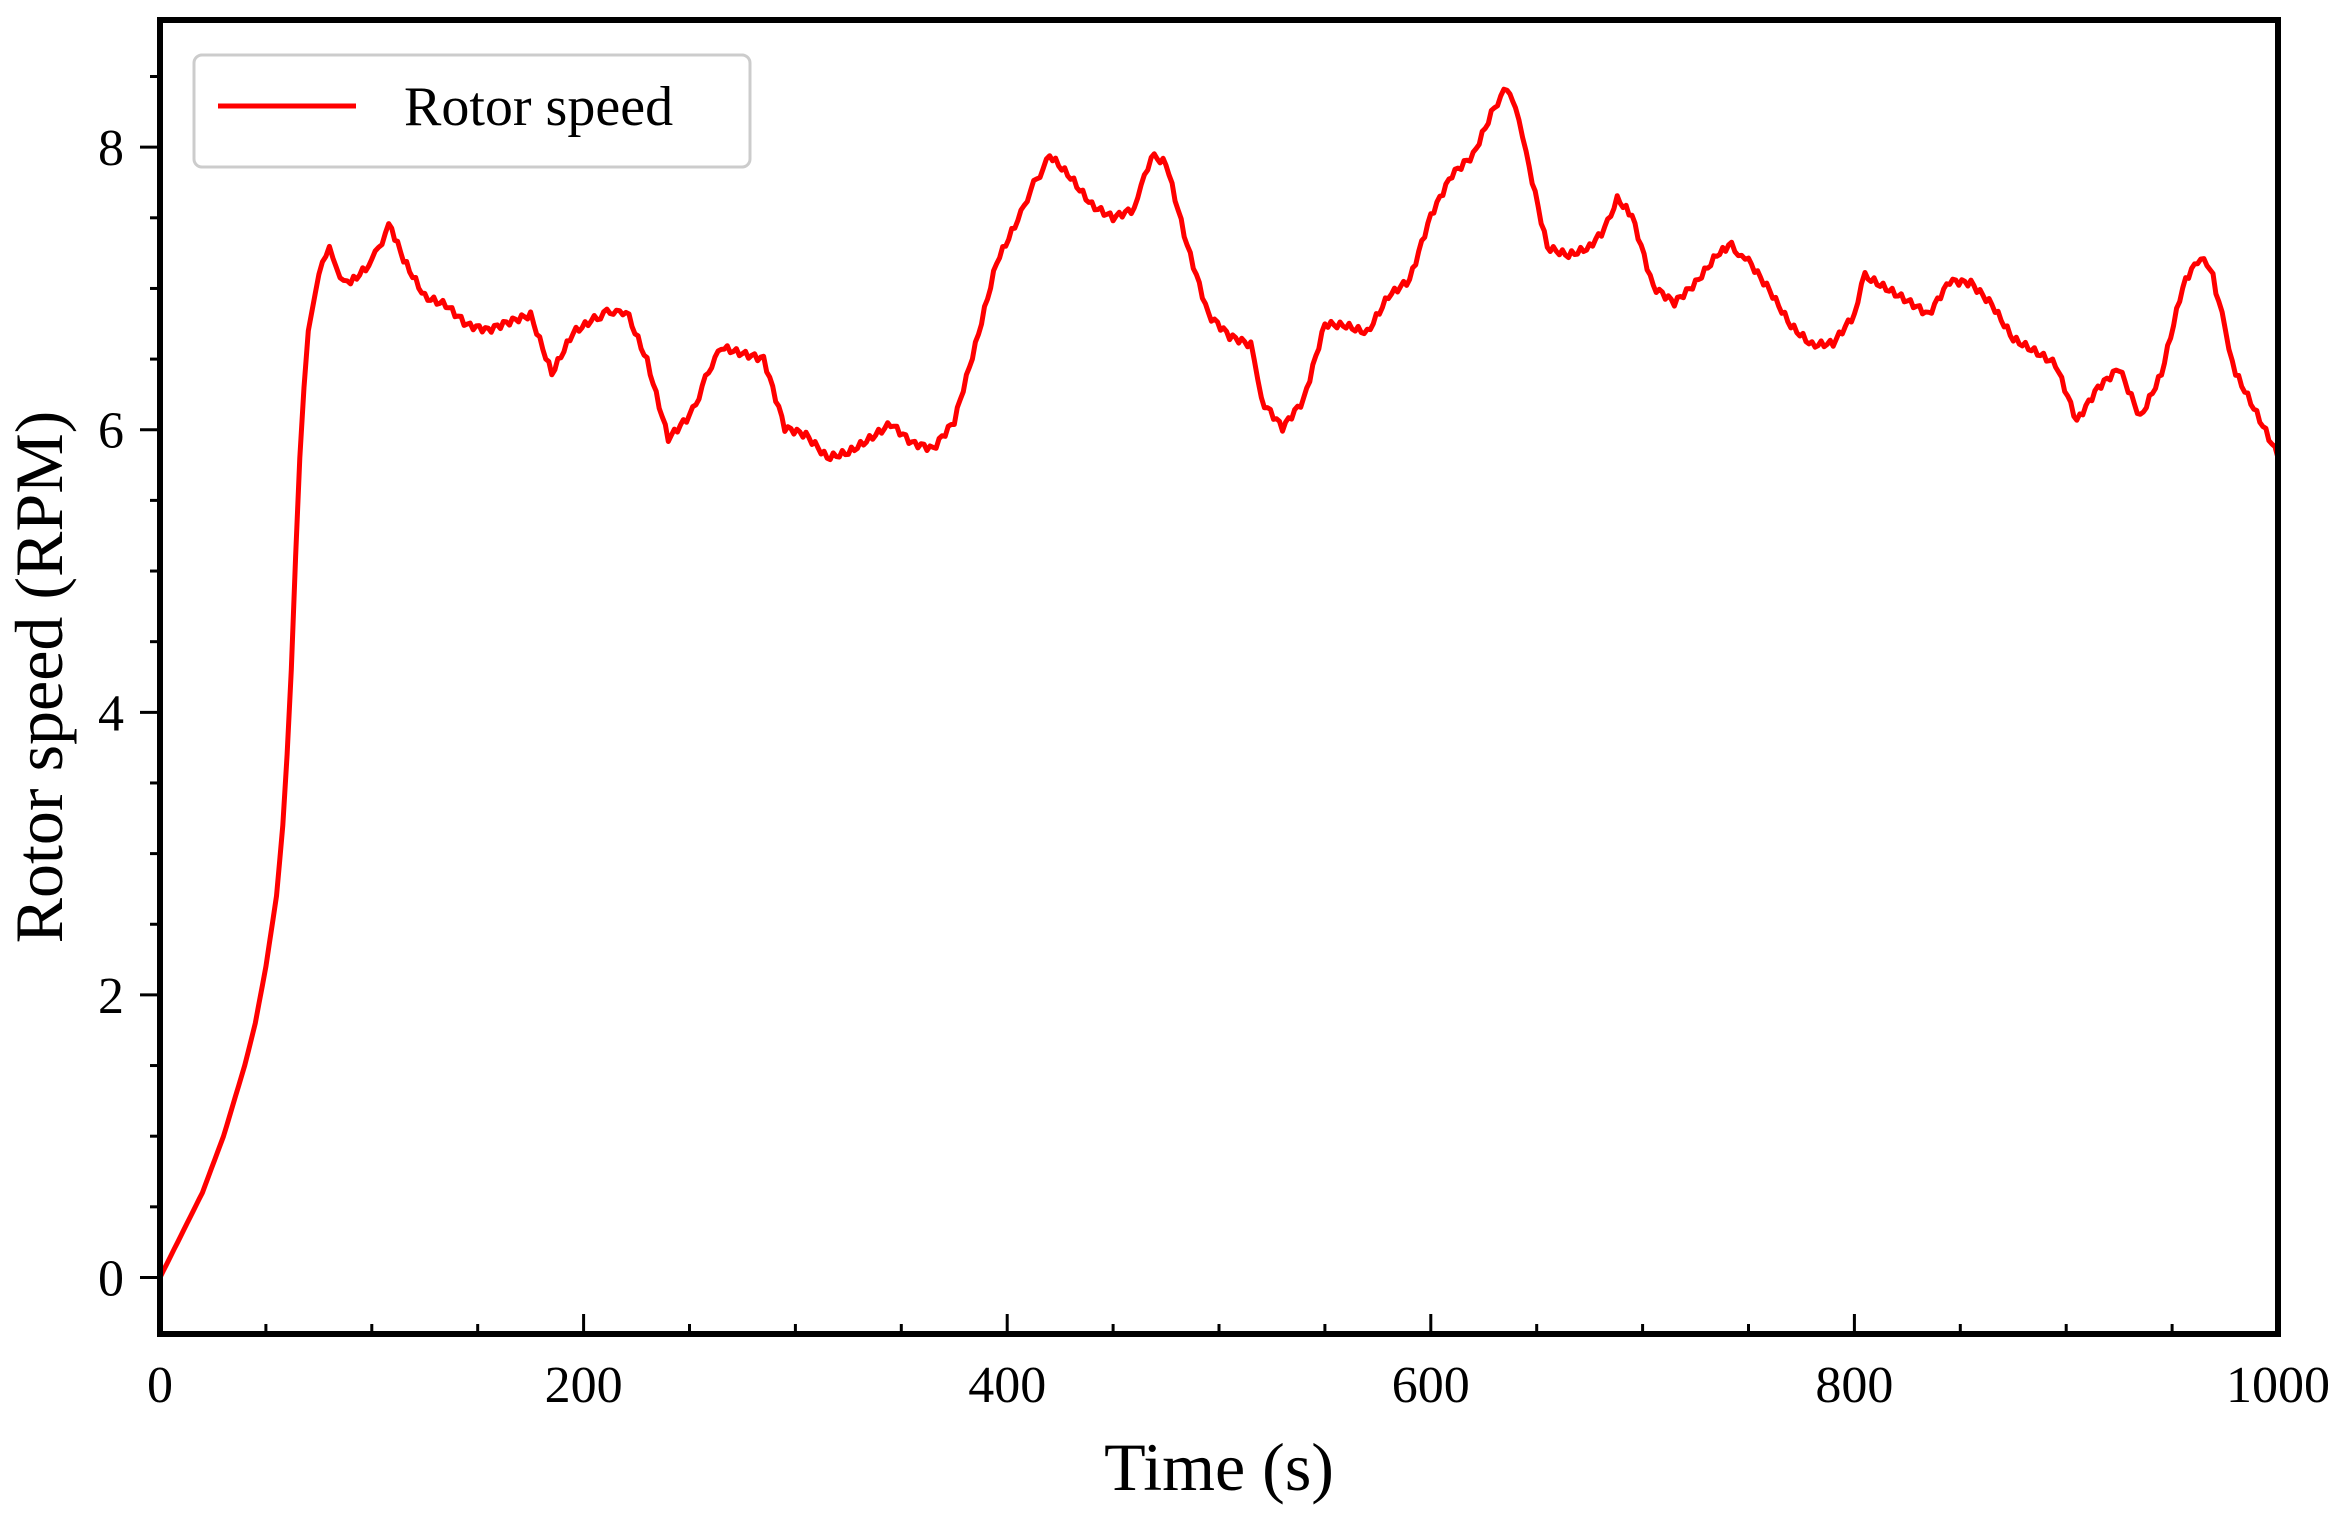 The width and height of the screenshot is (2352, 1525). I want to click on legend: Rotor speed, so click(472, 111).